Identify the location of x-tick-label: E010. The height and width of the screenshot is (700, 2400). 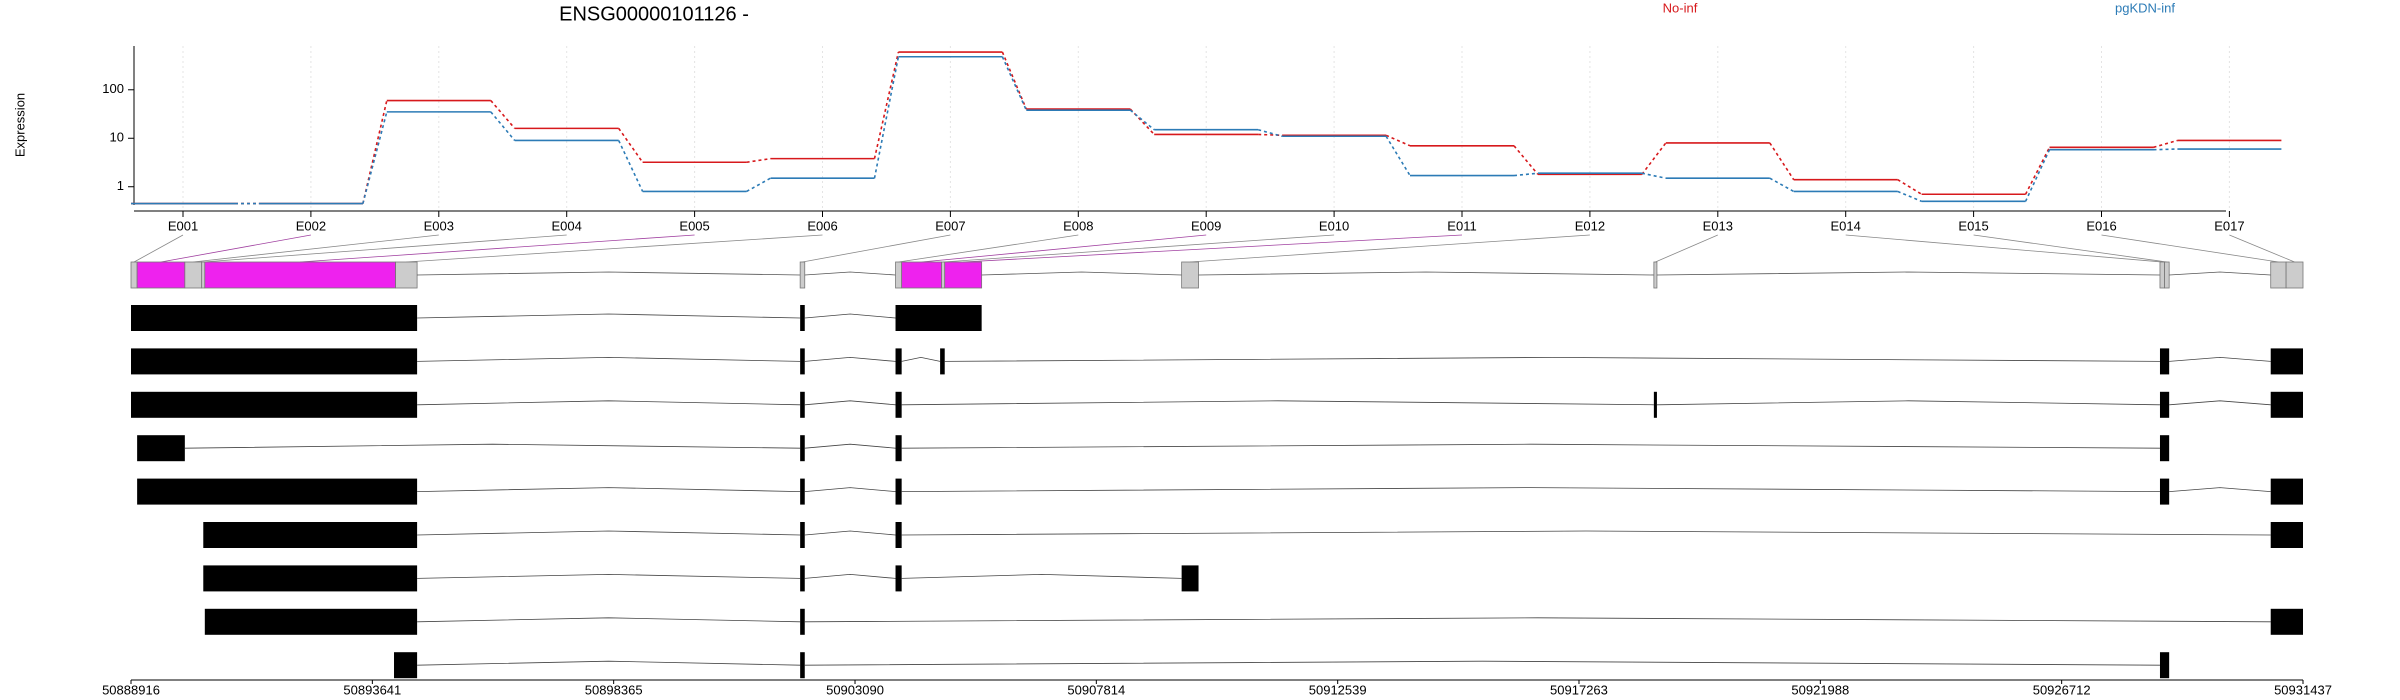
(1334, 225).